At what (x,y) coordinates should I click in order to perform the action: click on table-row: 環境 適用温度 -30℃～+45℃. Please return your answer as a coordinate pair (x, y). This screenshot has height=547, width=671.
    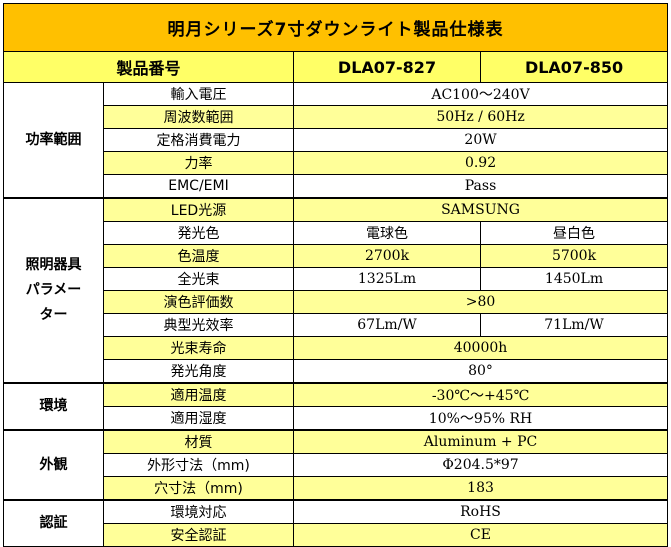
    Looking at the image, I should click on (336, 406).